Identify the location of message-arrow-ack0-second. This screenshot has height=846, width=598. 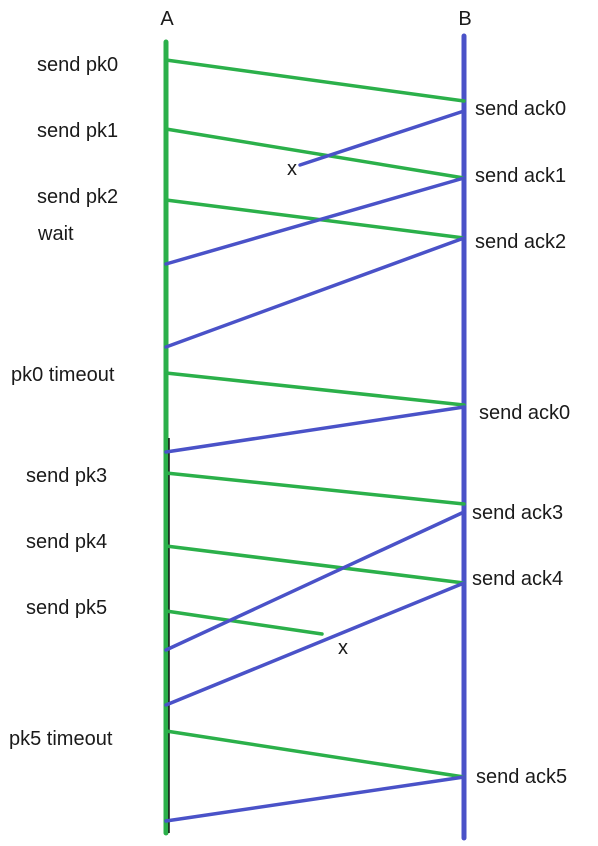
(315, 429).